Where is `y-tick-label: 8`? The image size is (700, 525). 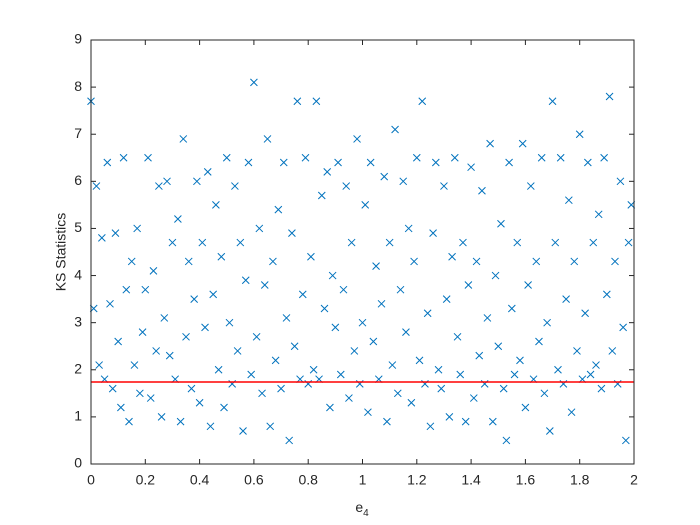
y-tick-label: 8 is located at coordinates (78, 86).